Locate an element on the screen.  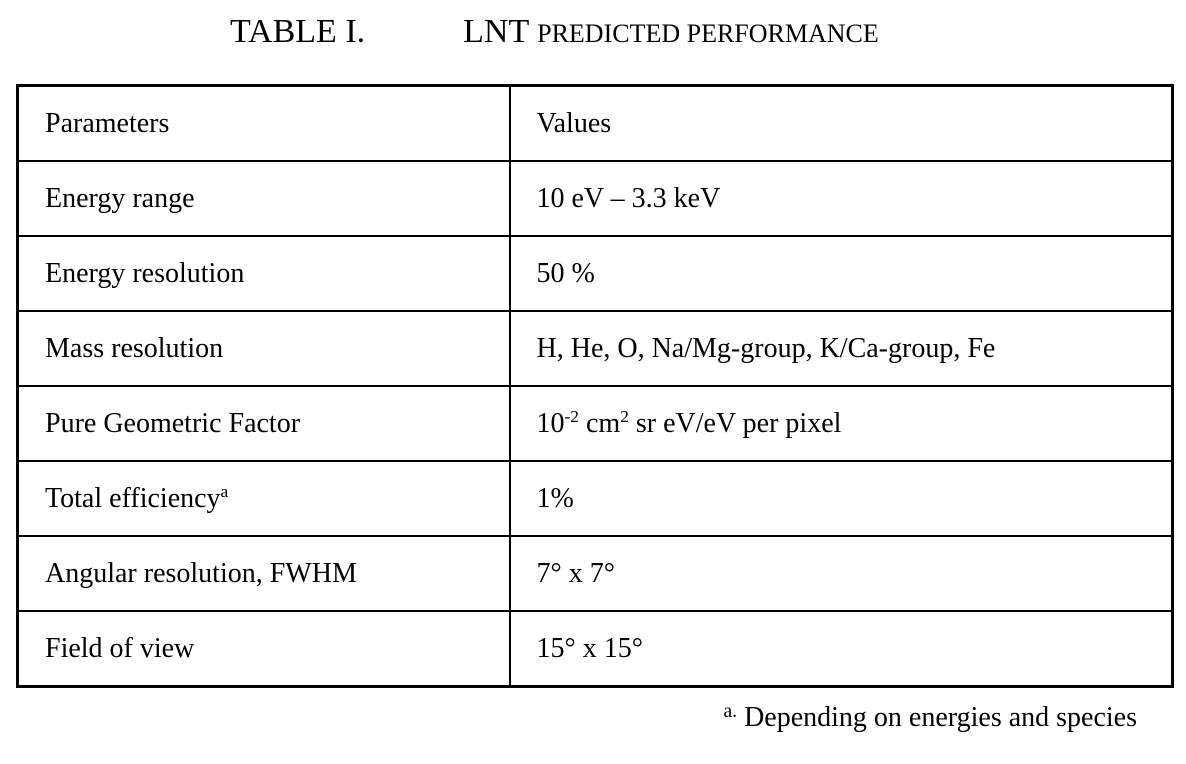
value-segment: 10 is located at coordinates (550, 423).